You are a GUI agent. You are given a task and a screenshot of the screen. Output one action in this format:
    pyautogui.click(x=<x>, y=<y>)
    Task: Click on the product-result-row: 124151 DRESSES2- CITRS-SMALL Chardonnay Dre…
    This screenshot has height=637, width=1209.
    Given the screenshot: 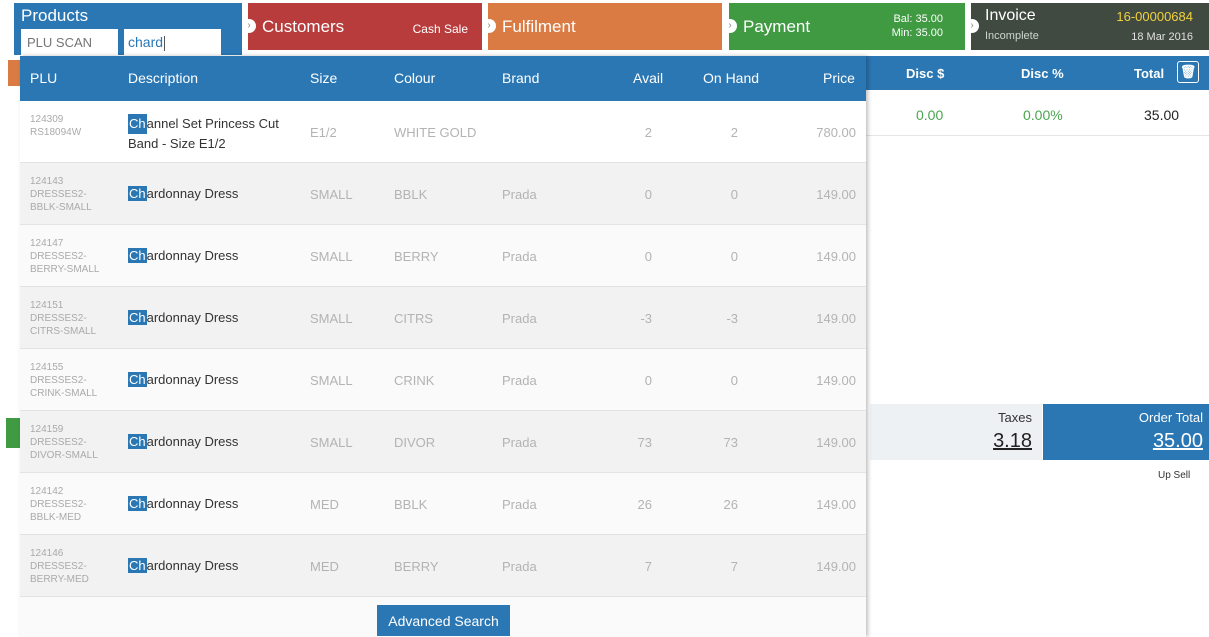 What is the action you would take?
    pyautogui.click(x=443, y=318)
    